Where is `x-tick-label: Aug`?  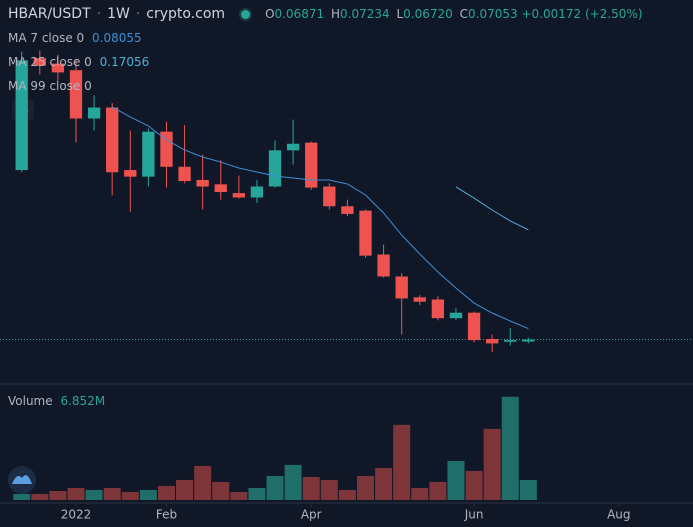
x-tick-label: Aug is located at coordinates (618, 515).